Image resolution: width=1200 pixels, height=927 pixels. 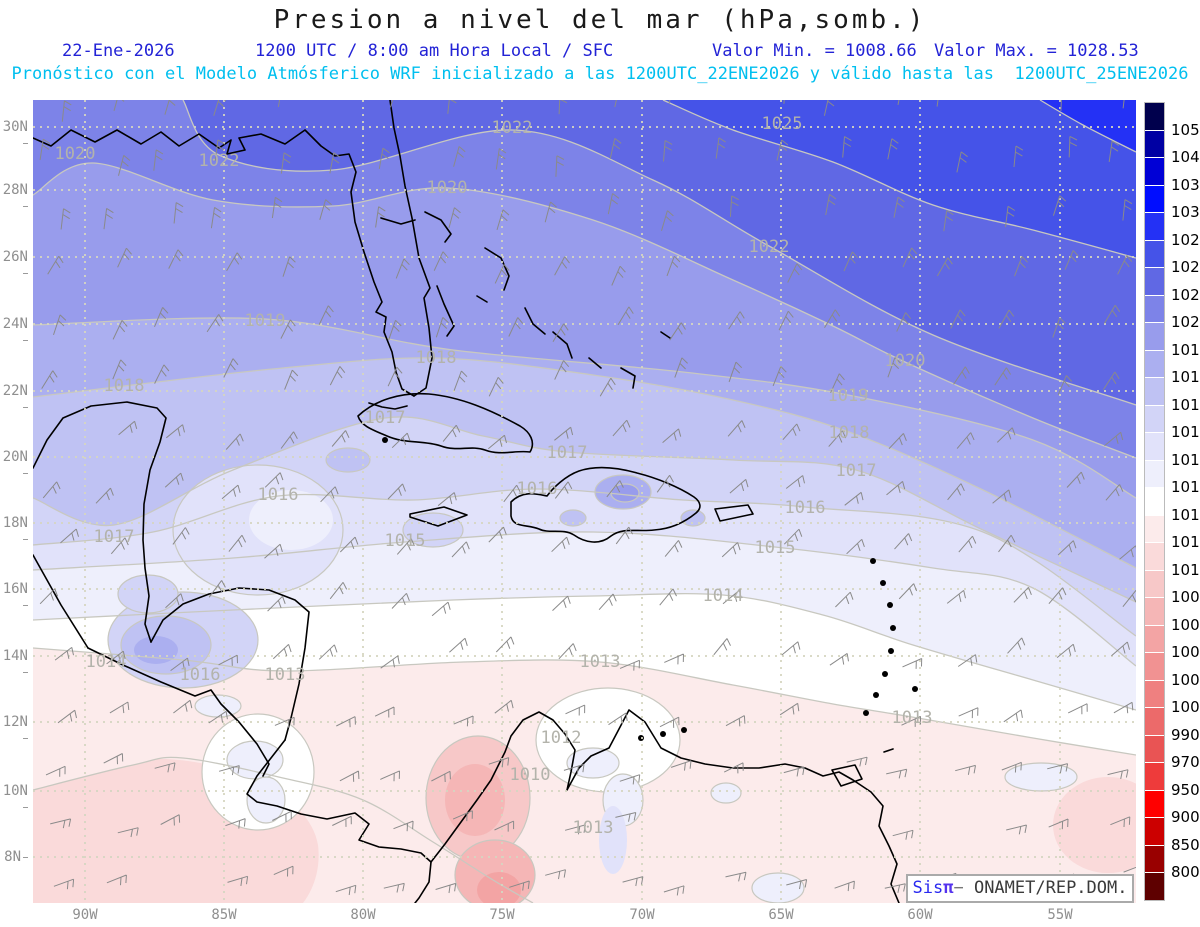 I want to click on colorbar-tick-label: 1008, so click(x=1185, y=597).